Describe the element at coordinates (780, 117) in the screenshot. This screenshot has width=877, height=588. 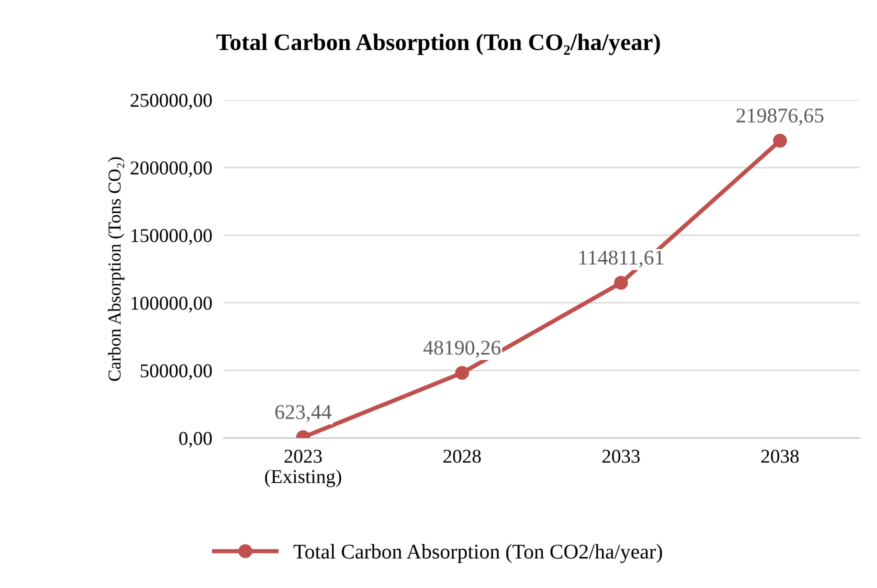
I see `data-label: 219876,65` at that location.